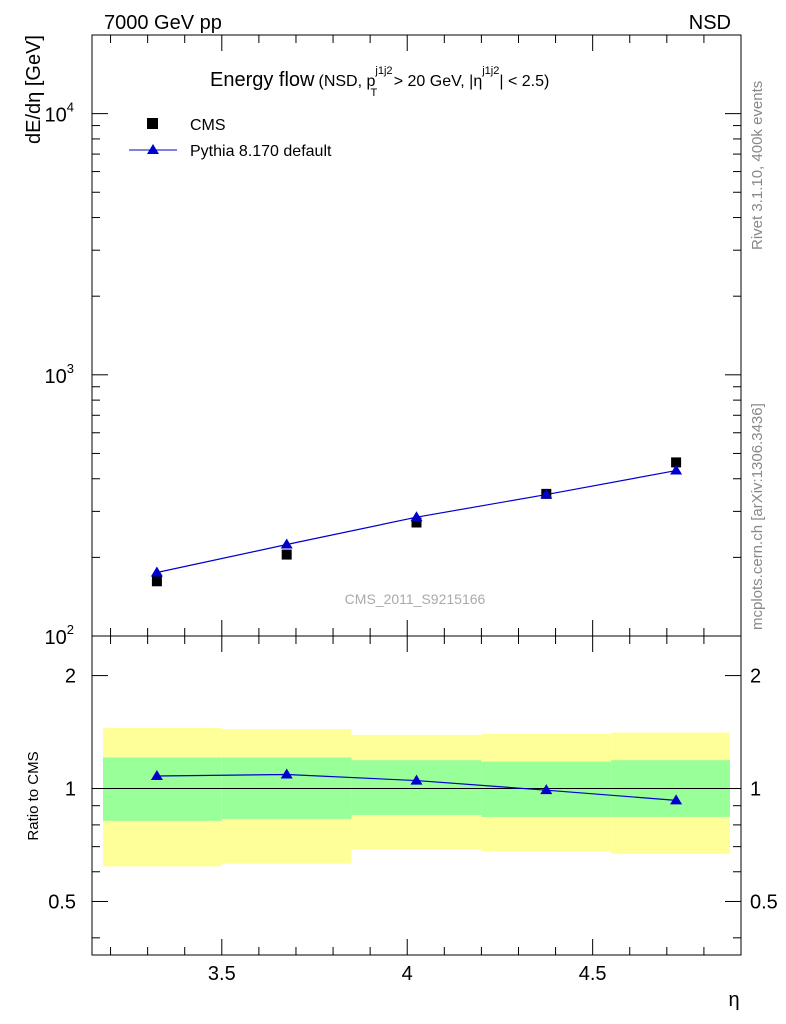 The width and height of the screenshot is (786, 1024). What do you see at coordinates (524, 81) in the screenshot?
I see `title-part-c: | < 2.5)` at bounding box center [524, 81].